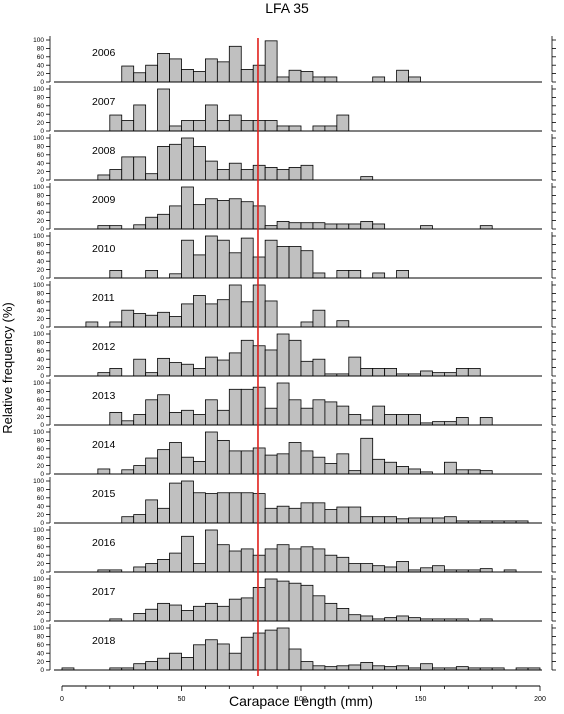  I want to click on year-label: 2008, so click(104, 151).